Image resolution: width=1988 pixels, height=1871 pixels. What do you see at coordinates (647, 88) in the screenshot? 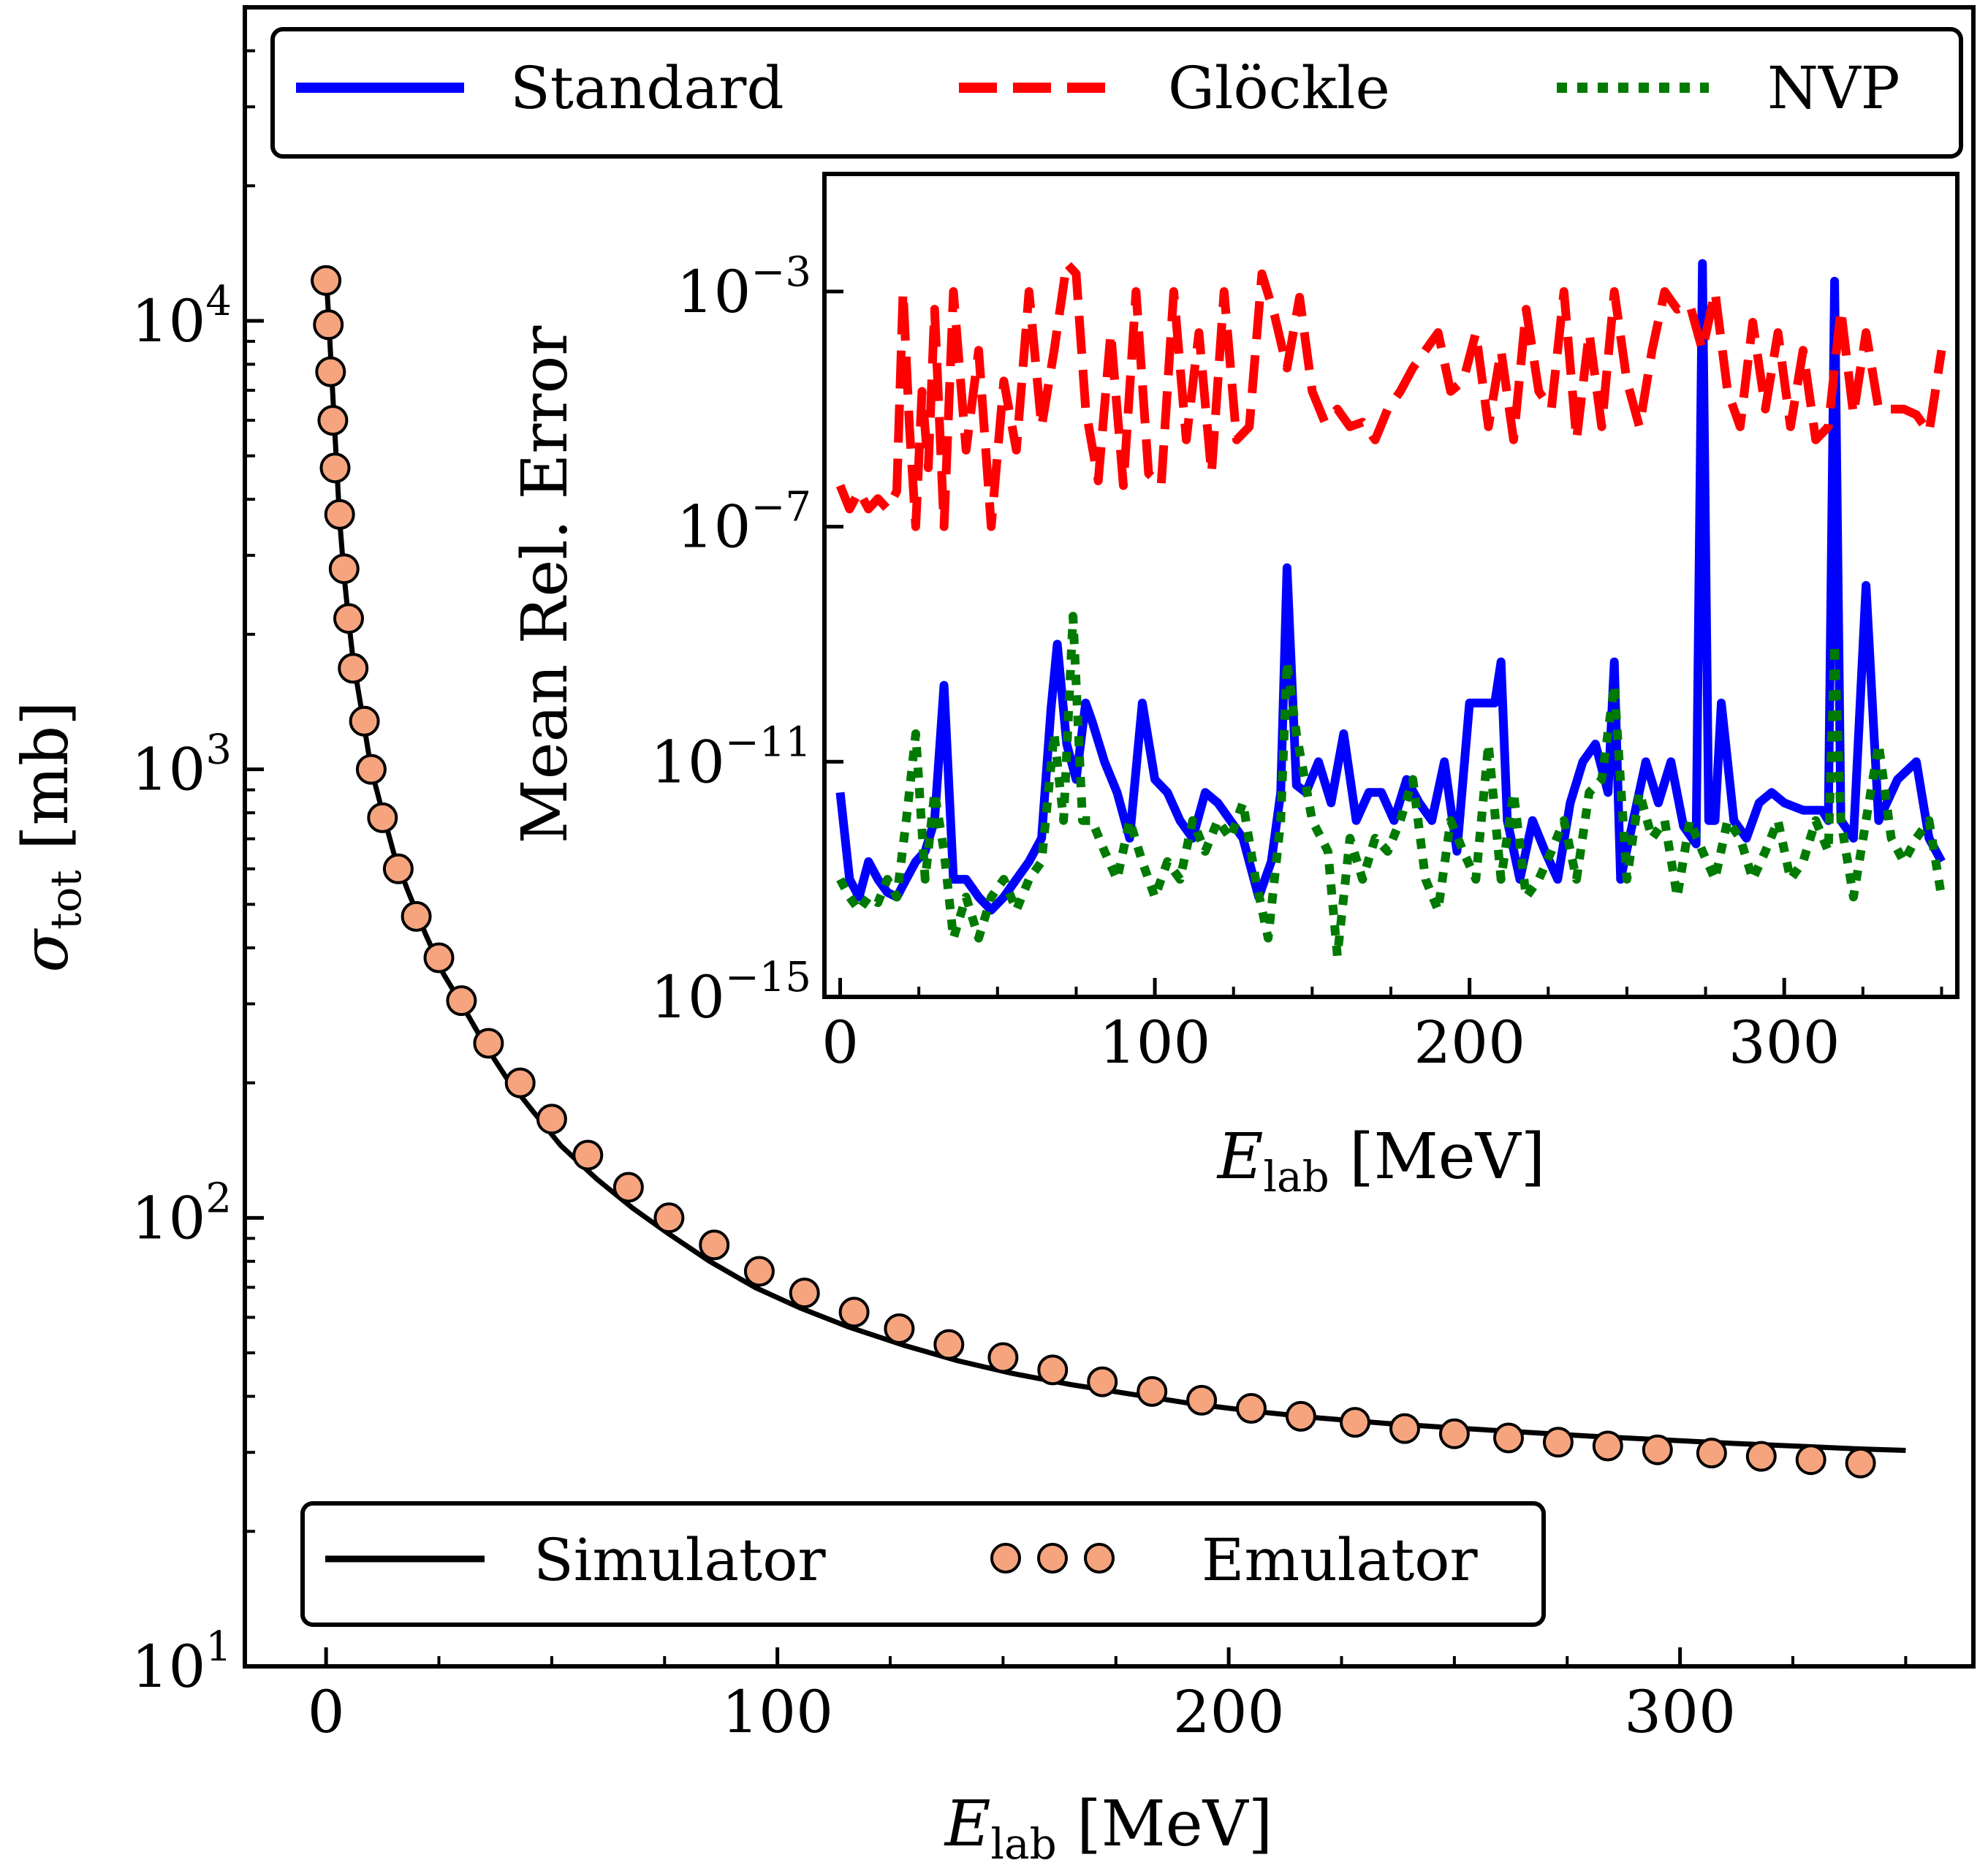
I see `legend-standard-label: Standard` at bounding box center [647, 88].